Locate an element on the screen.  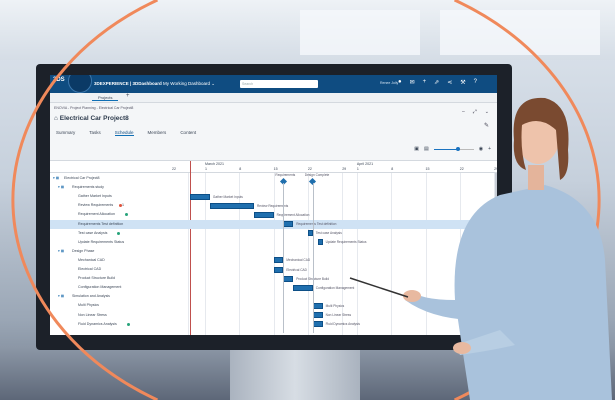
milestone-label: Design Complete is located at coordinates (317, 175).